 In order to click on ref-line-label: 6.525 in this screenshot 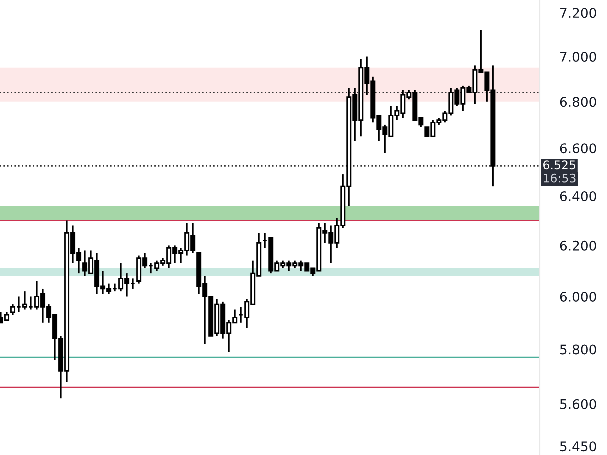, I will do `click(560, 165)`.